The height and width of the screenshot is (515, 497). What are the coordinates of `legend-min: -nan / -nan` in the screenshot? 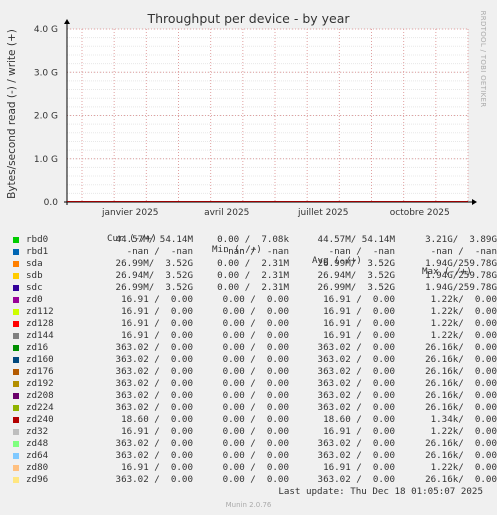 It's located at (255, 251).